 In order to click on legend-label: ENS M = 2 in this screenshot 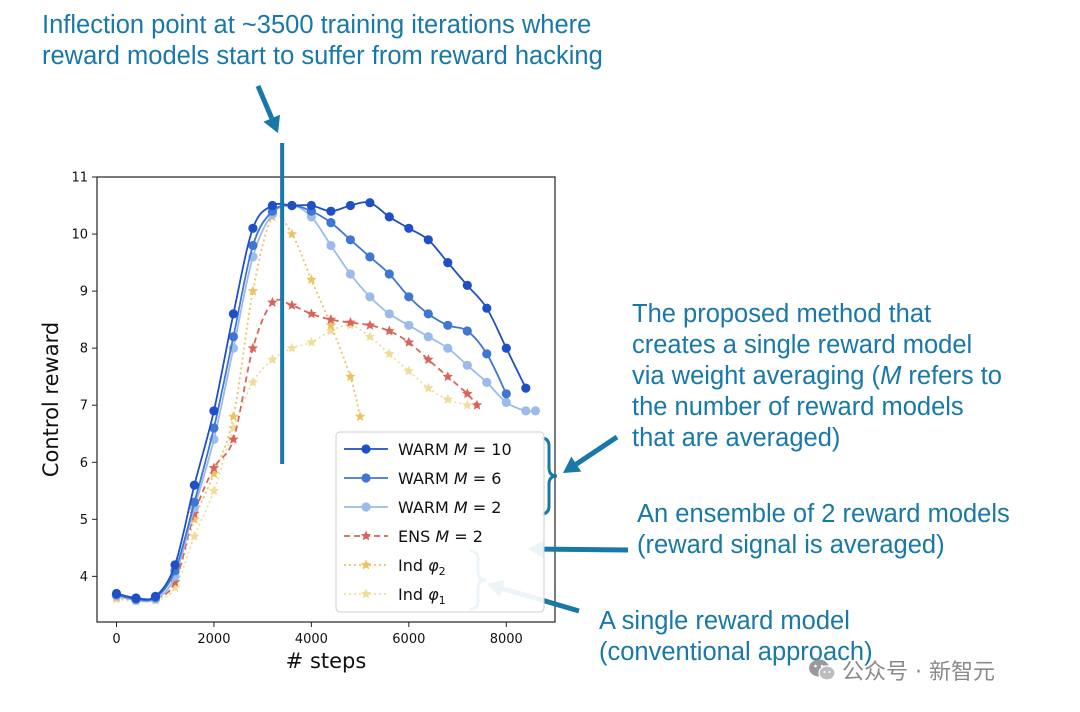, I will do `click(440, 536)`.